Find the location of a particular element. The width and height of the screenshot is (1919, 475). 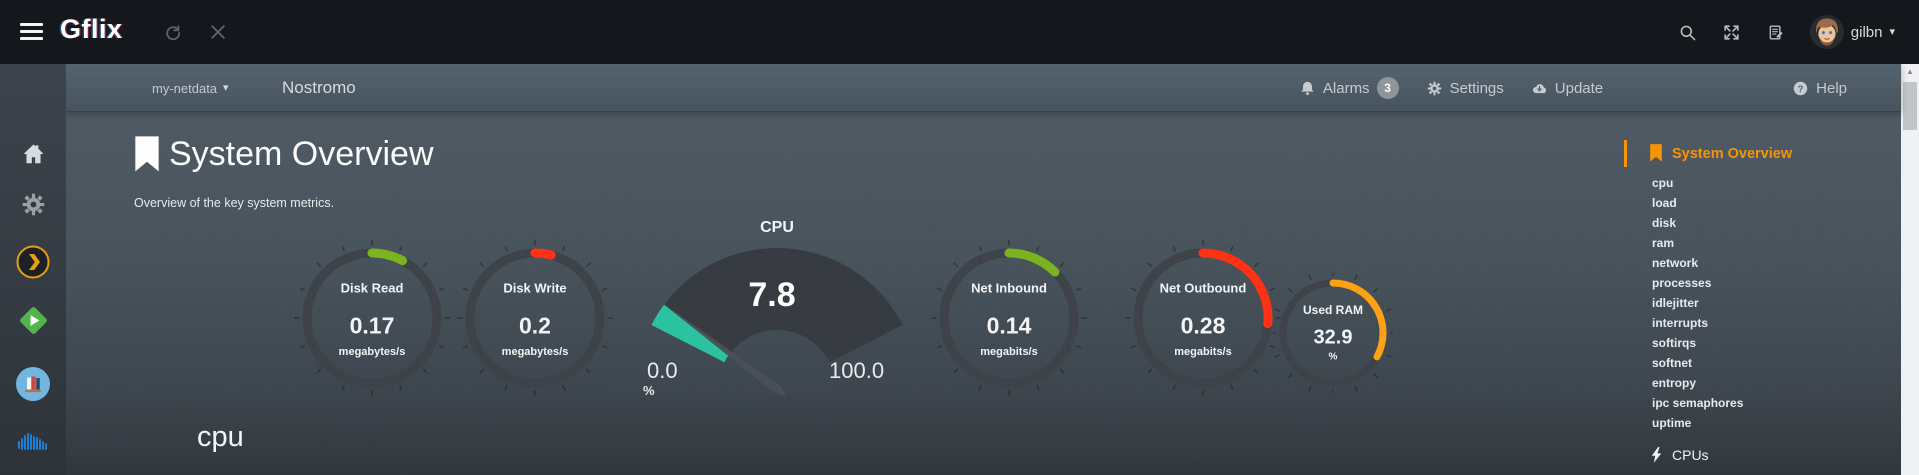

bell-icon is located at coordinates (1307, 88).